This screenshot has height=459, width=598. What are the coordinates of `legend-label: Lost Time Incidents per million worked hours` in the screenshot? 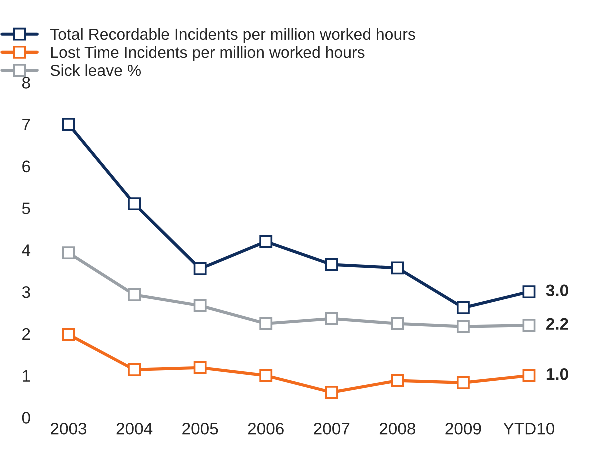 It's located at (208, 54).